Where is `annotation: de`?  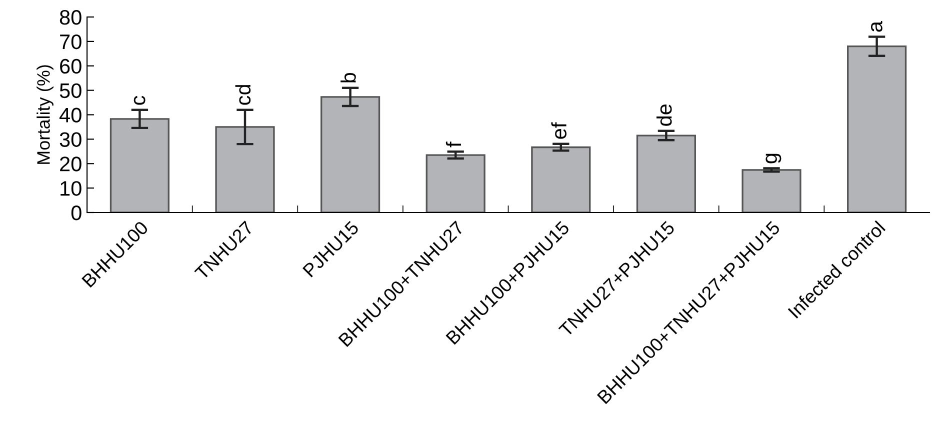
annotation: de is located at coordinates (664, 115).